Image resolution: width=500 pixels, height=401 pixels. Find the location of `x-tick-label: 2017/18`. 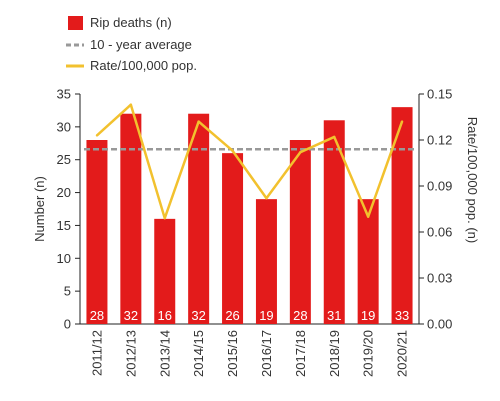

x-tick-label: 2017/18 is located at coordinates (300, 353).